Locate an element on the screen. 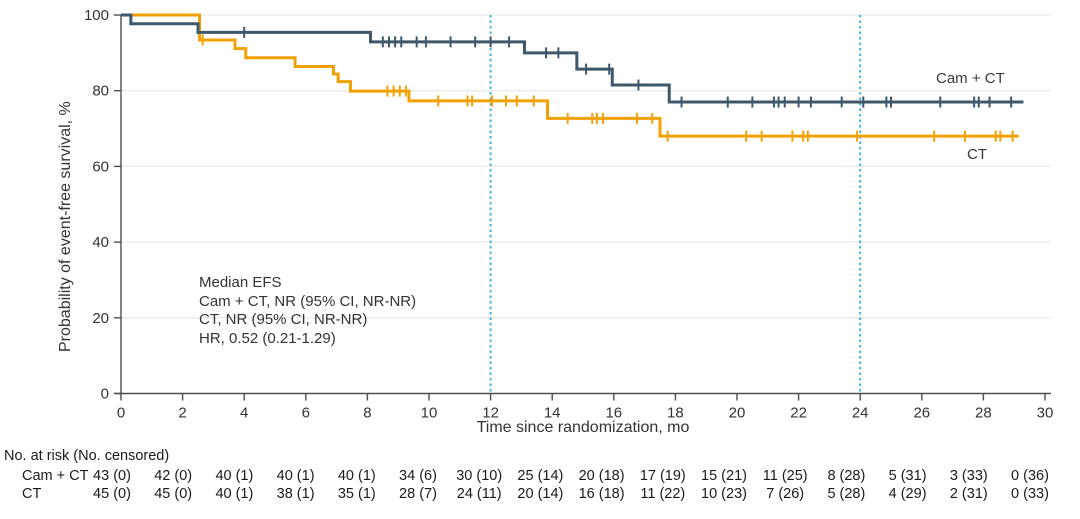  annotation-line: Median EFS is located at coordinates (240, 282).